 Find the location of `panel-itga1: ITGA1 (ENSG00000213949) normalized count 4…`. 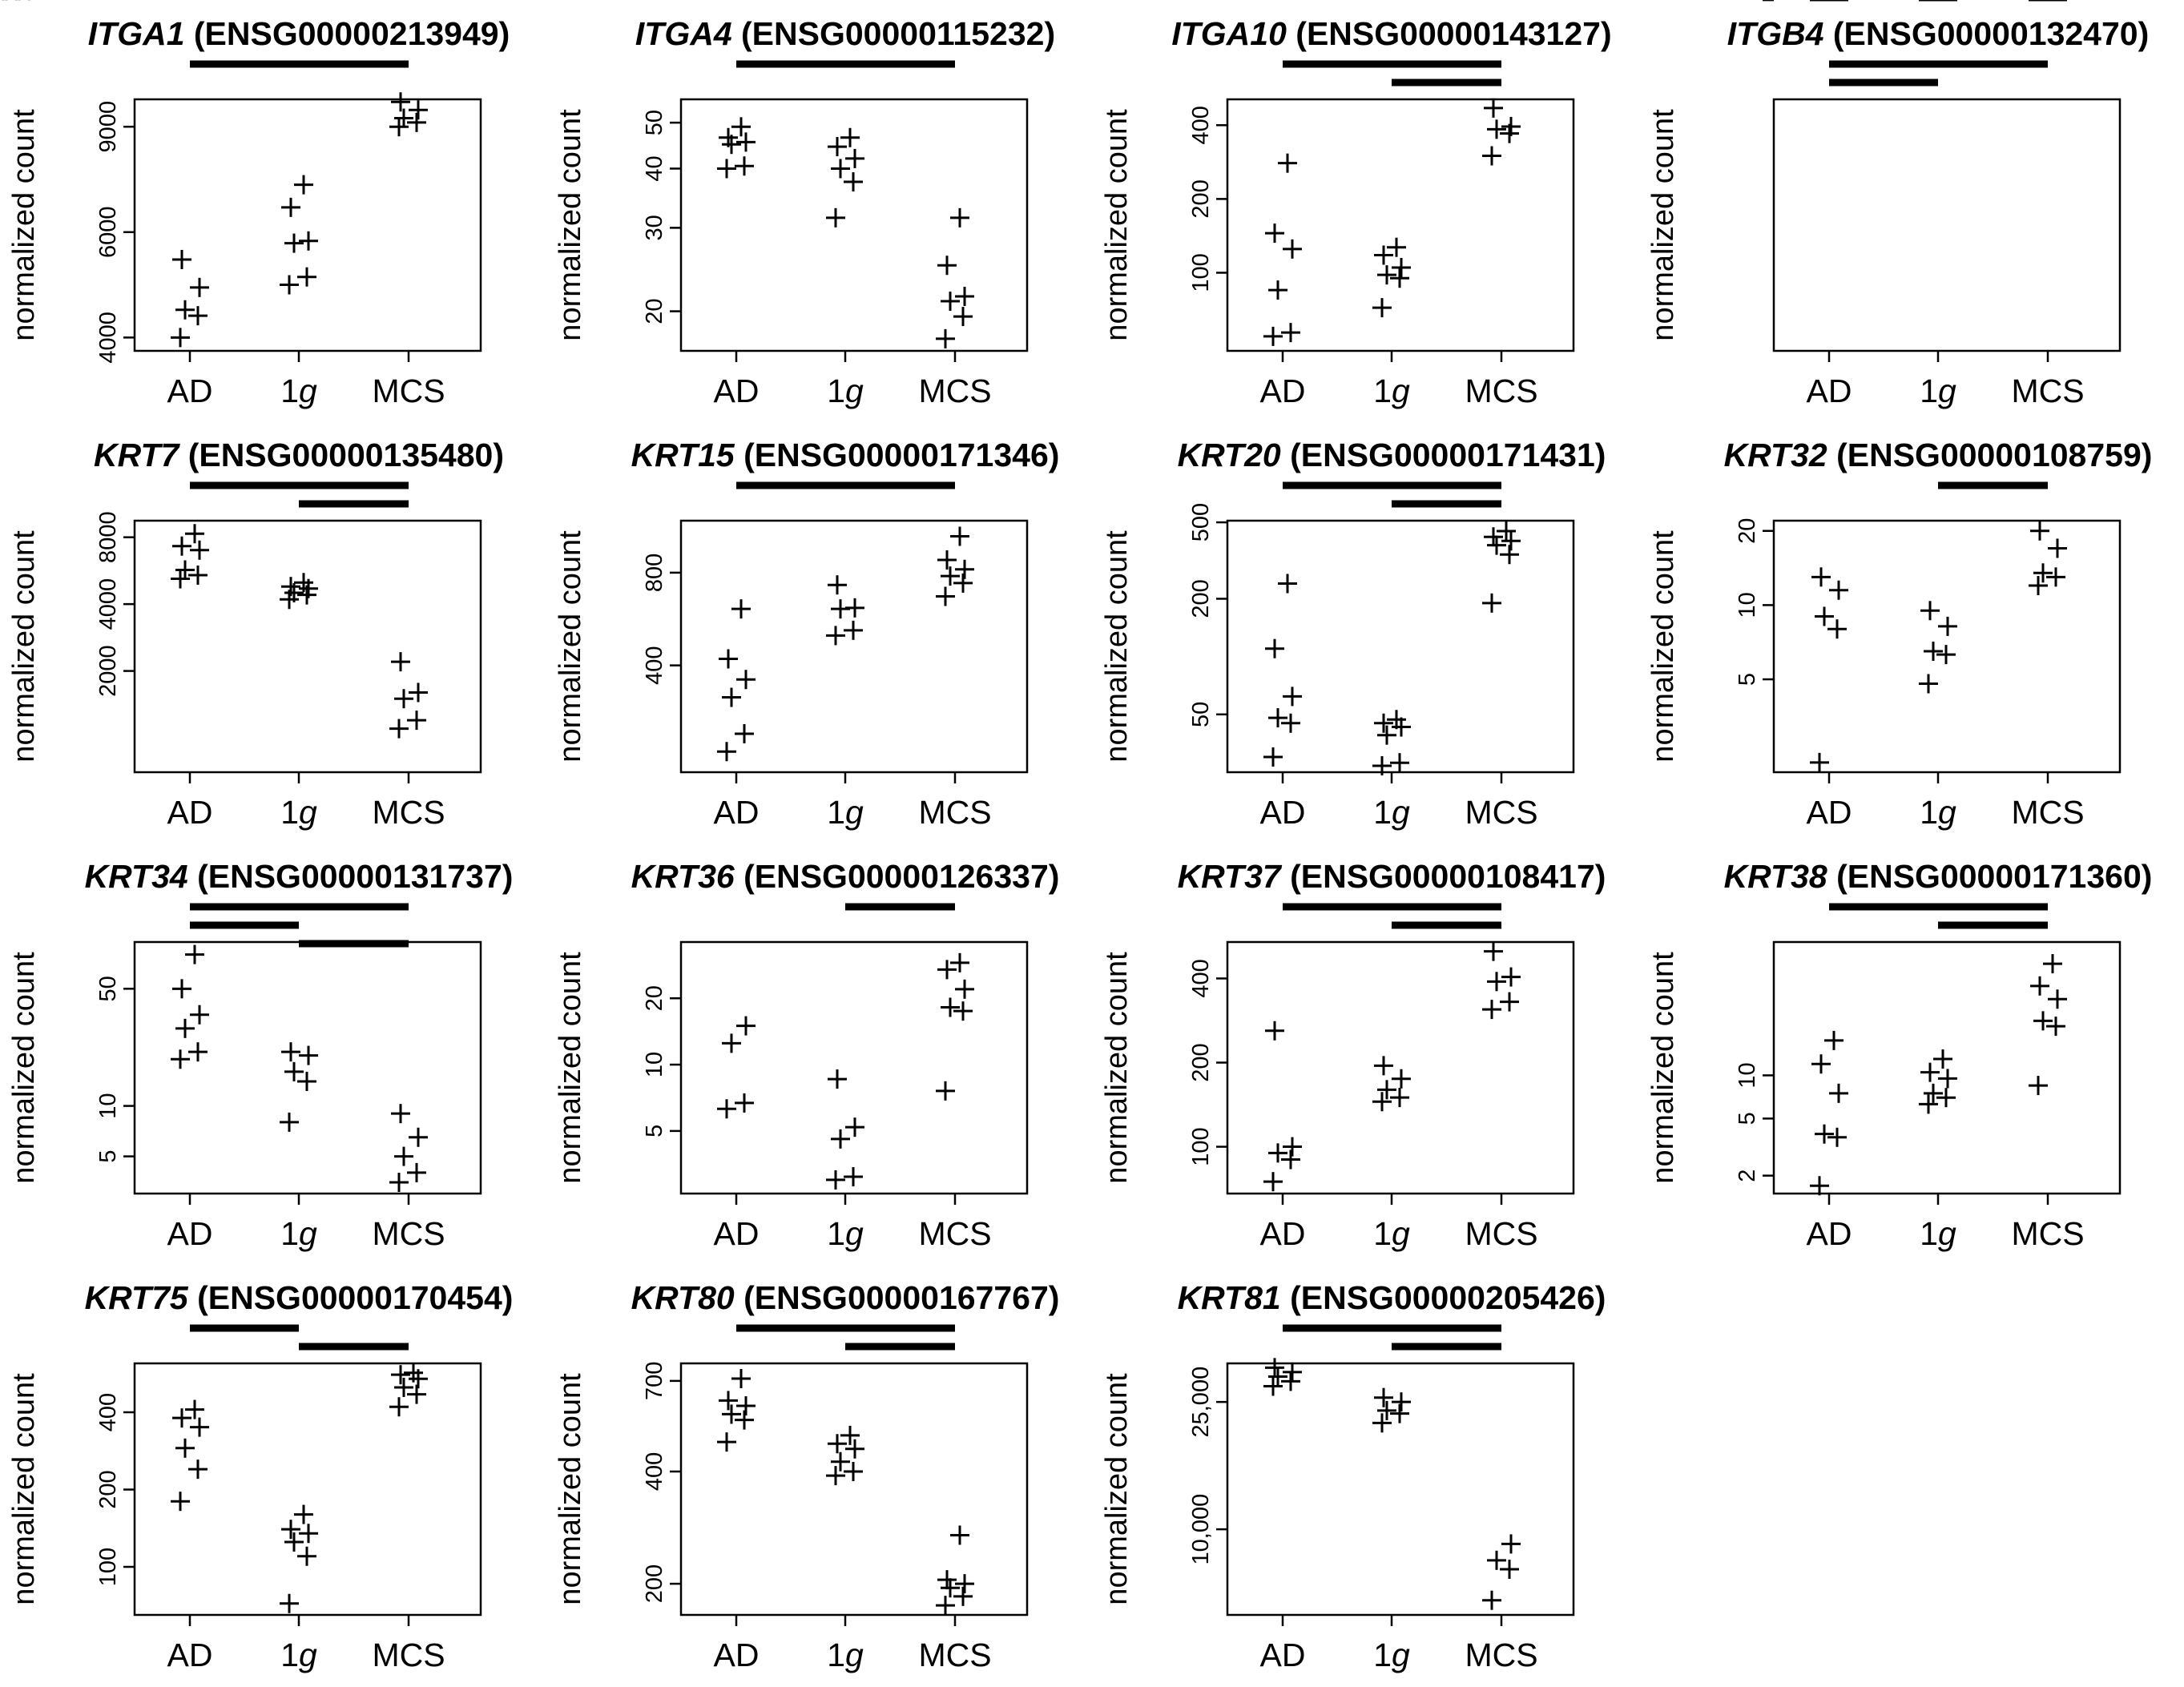

panel-itga1: ITGA1 (ENSG00000213949) normalized count 4… is located at coordinates (258, 212).